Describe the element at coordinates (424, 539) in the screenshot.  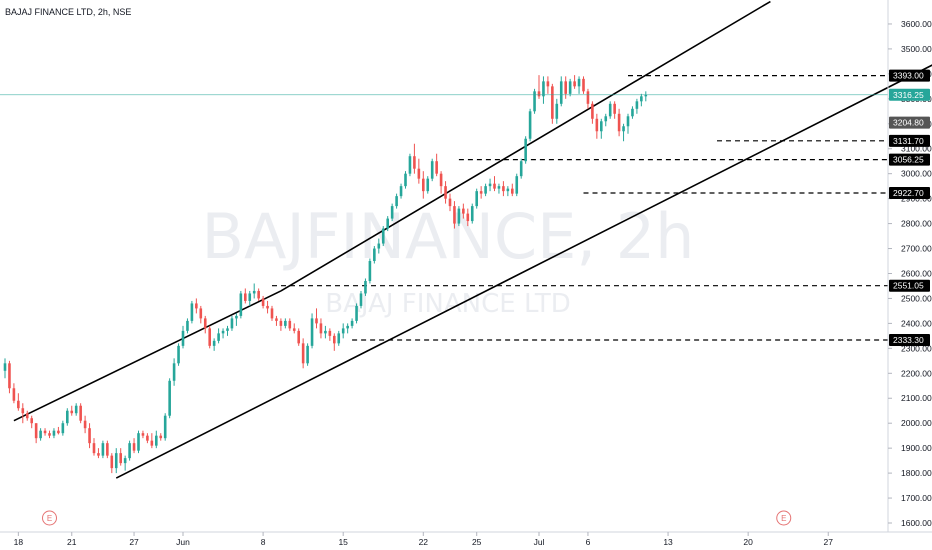
I see `time-axis: 18 21 27 Jun 8 15 22 25 Jul 6 13 20 27` at that location.